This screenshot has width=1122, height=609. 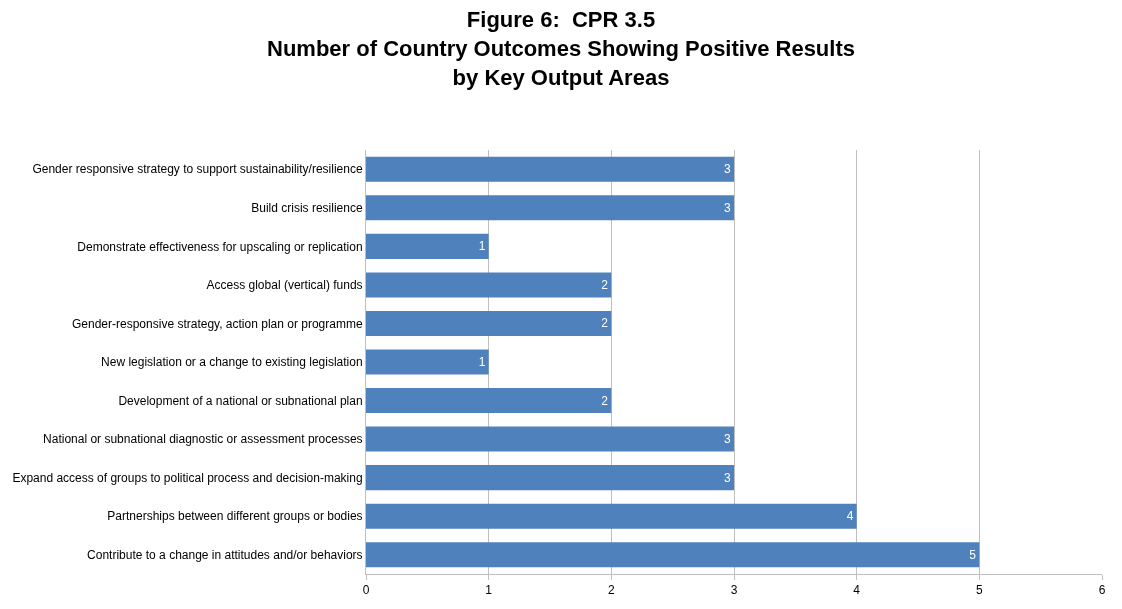 I want to click on x-tick-label: 5, so click(x=979, y=590).